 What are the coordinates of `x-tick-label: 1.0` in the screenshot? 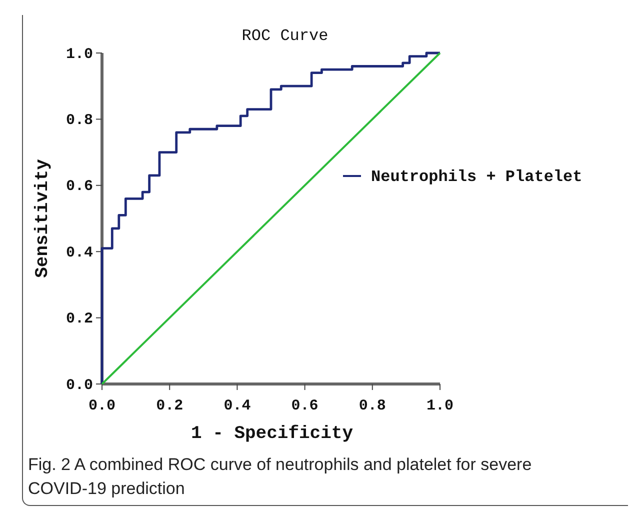 It's located at (440, 406).